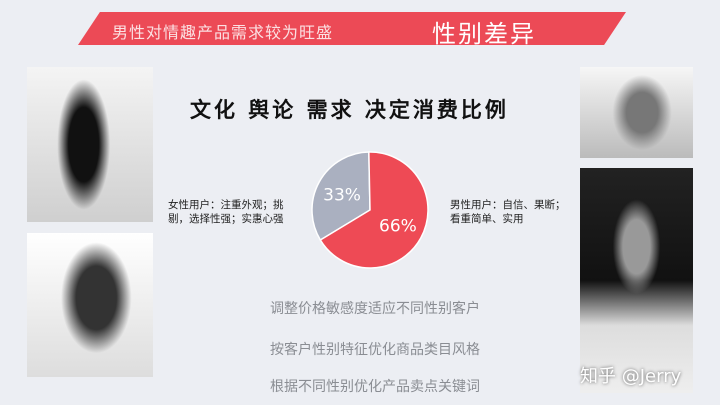  What do you see at coordinates (636, 280) in the screenshot?
I see `photo-young-man` at bounding box center [636, 280].